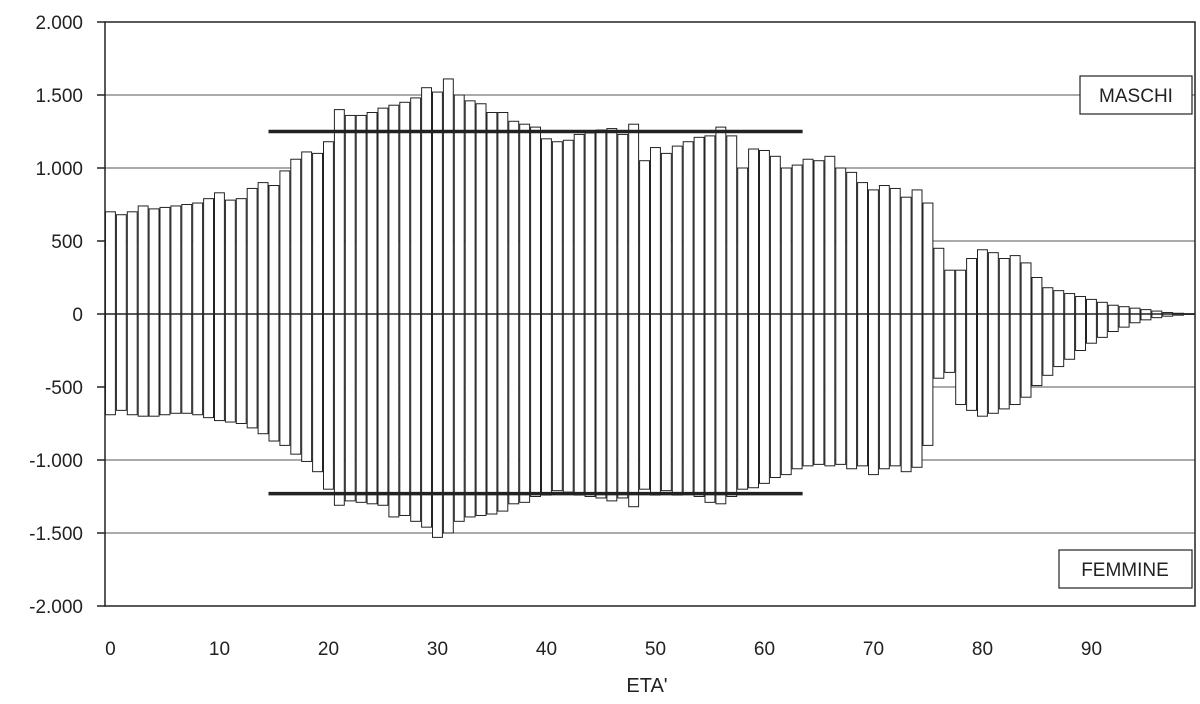 The width and height of the screenshot is (1200, 704). I want to click on x-tick-label: 80, so click(982, 649).